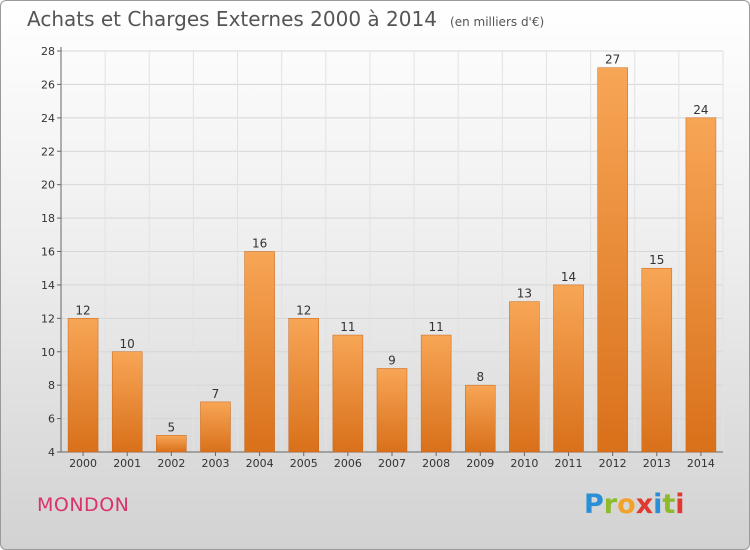 This screenshot has width=750, height=550. Describe the element at coordinates (656, 260) in the screenshot. I see `data-label: 15` at that location.